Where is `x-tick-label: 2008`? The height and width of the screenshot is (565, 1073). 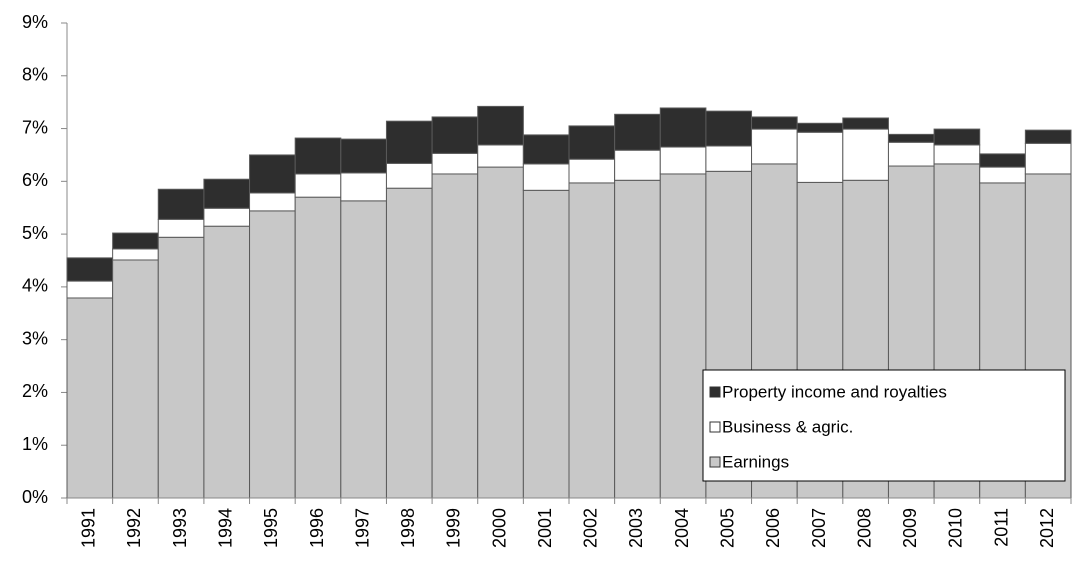 x-tick-label: 2008 is located at coordinates (864, 528).